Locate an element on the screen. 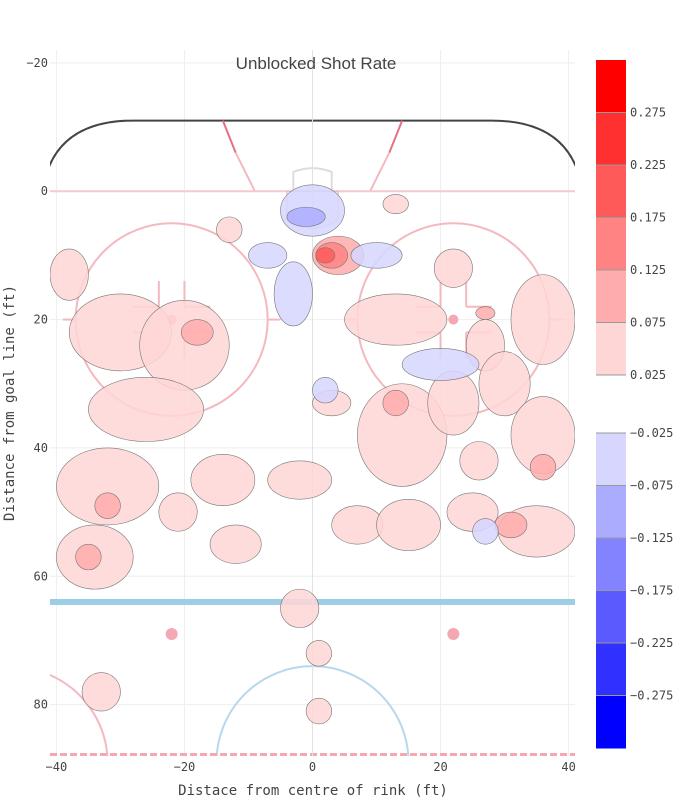 The width and height of the screenshot is (680, 800). x-axis-ticks: −40 −20 0 20 40 is located at coordinates (311, 767).